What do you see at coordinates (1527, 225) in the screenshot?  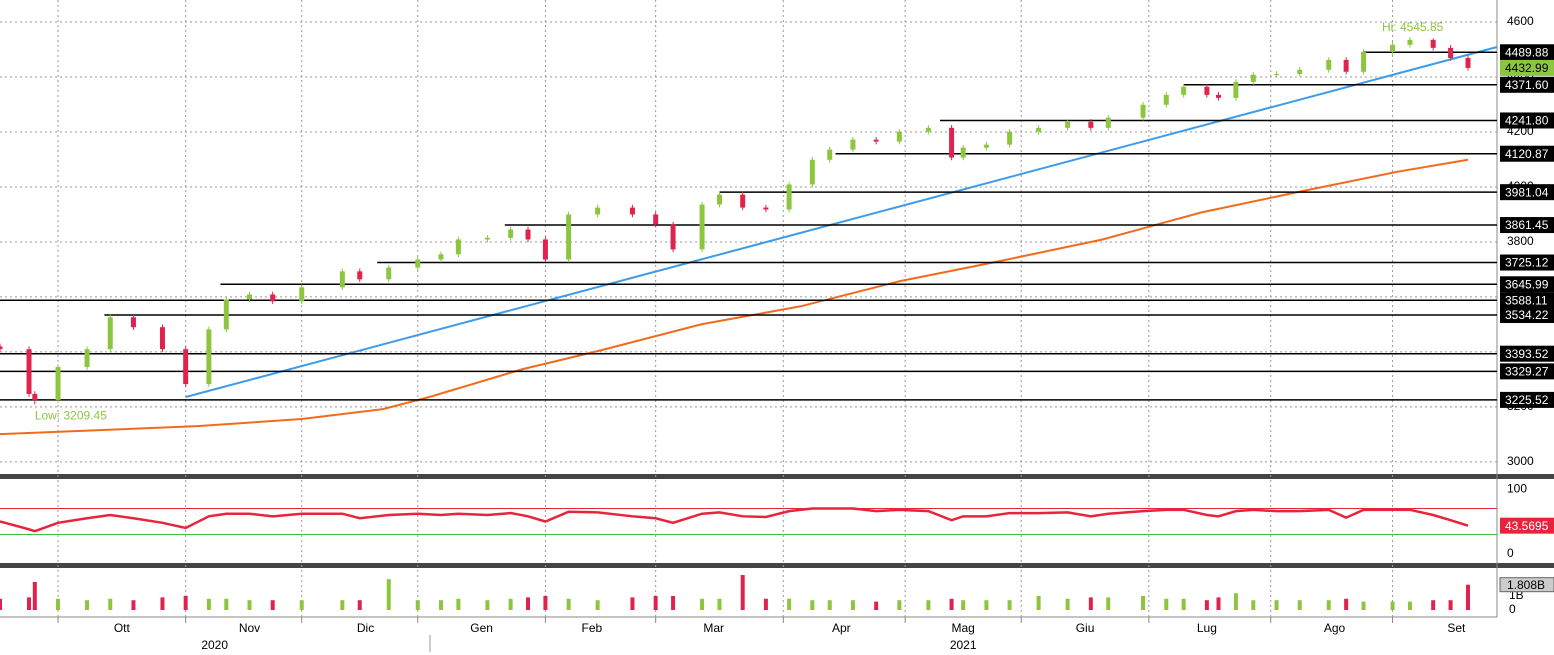 I see `level-label: 3861.45` at bounding box center [1527, 225].